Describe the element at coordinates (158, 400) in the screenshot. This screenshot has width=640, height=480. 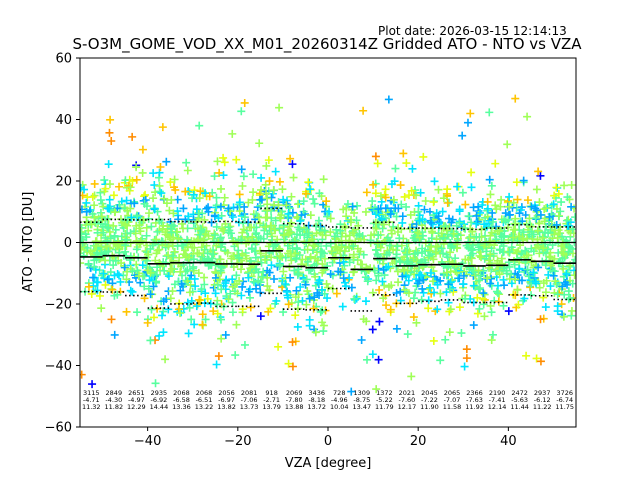
I see `bin-mean-label: -6.92` at that location.